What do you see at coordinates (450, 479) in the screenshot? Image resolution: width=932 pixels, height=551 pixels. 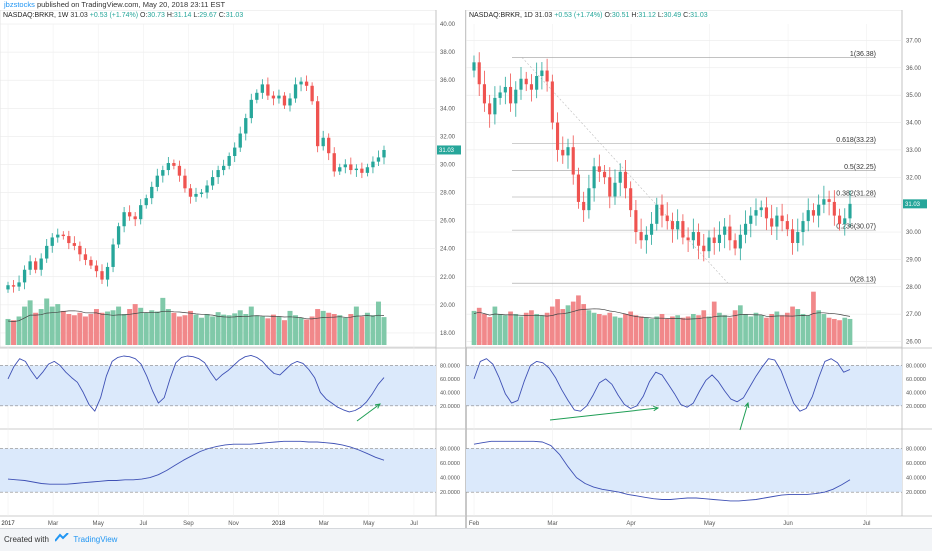 I see `stochastic-2-tick-label: 40.0000` at bounding box center [450, 479].